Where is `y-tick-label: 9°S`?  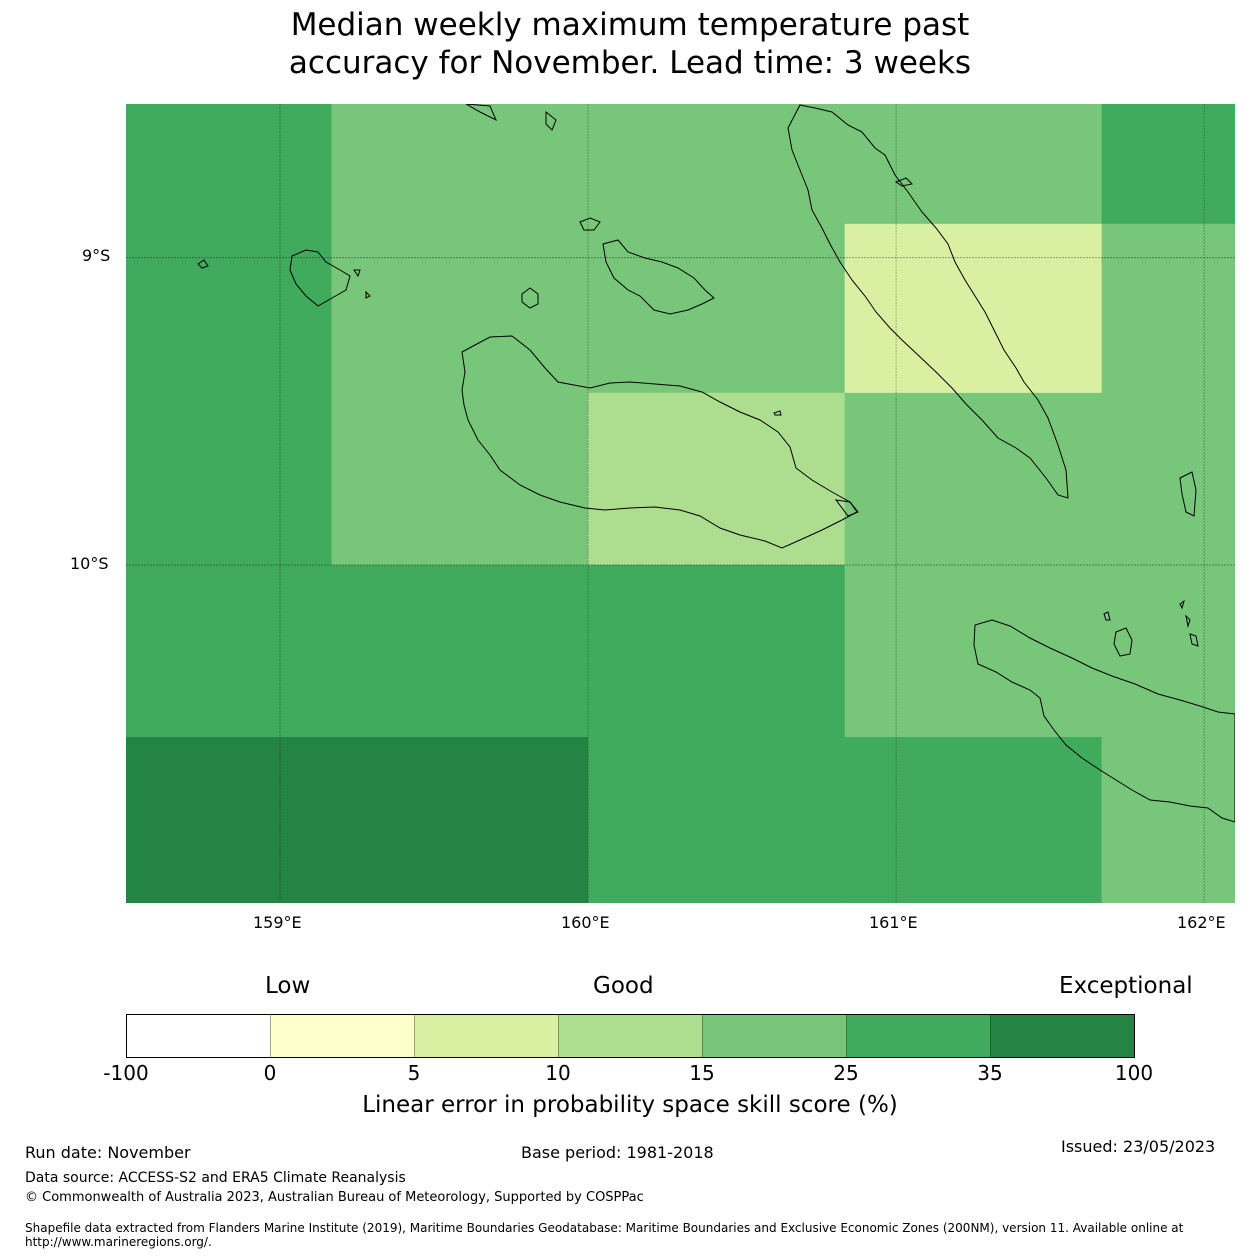
y-tick-label: 9°S is located at coordinates (96, 255).